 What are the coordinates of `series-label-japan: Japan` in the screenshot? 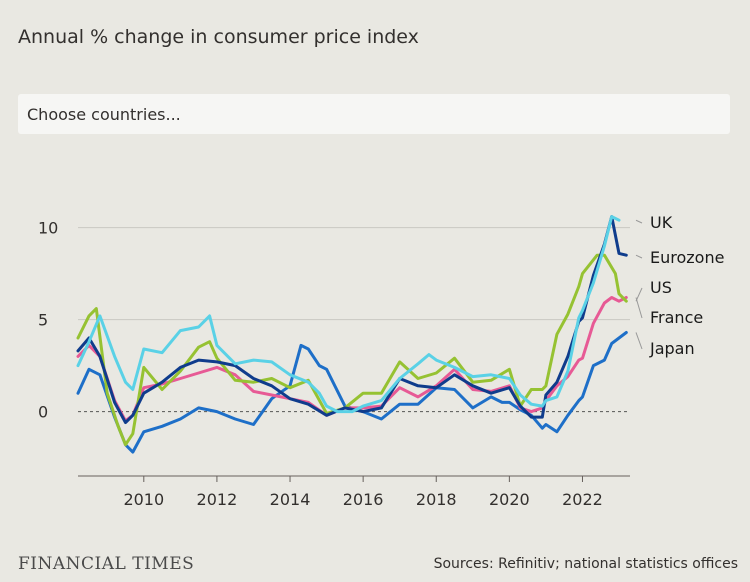 It's located at (672, 348).